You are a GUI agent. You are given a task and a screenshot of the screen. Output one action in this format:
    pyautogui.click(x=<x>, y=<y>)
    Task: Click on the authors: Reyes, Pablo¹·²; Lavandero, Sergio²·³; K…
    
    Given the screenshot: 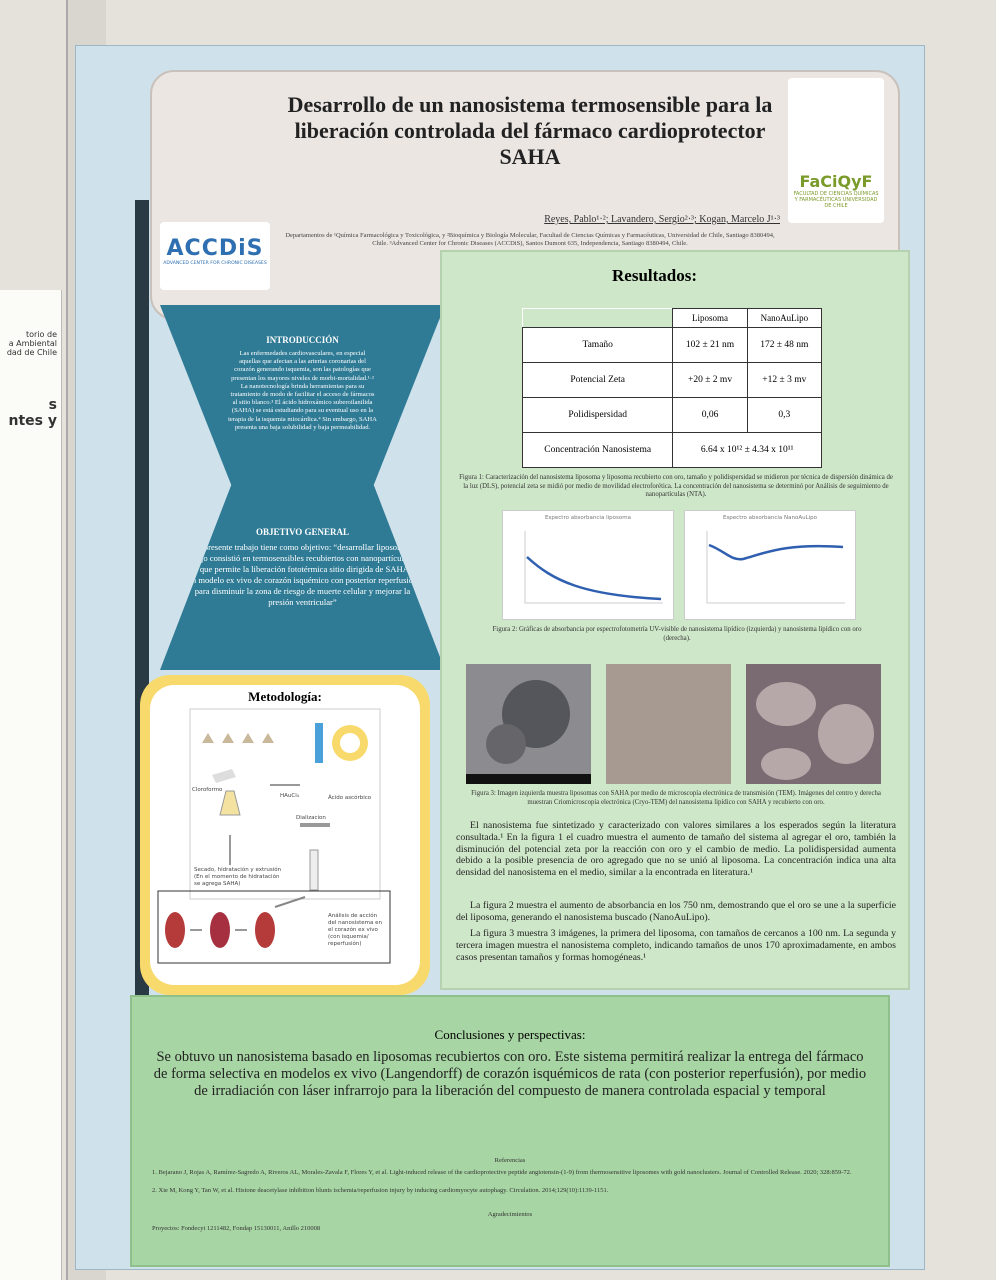 What is the action you would take?
    pyautogui.click(x=662, y=219)
    